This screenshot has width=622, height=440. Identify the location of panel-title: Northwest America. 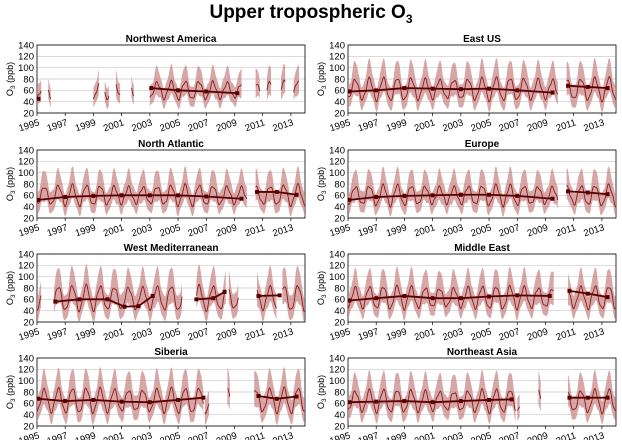
(171, 39).